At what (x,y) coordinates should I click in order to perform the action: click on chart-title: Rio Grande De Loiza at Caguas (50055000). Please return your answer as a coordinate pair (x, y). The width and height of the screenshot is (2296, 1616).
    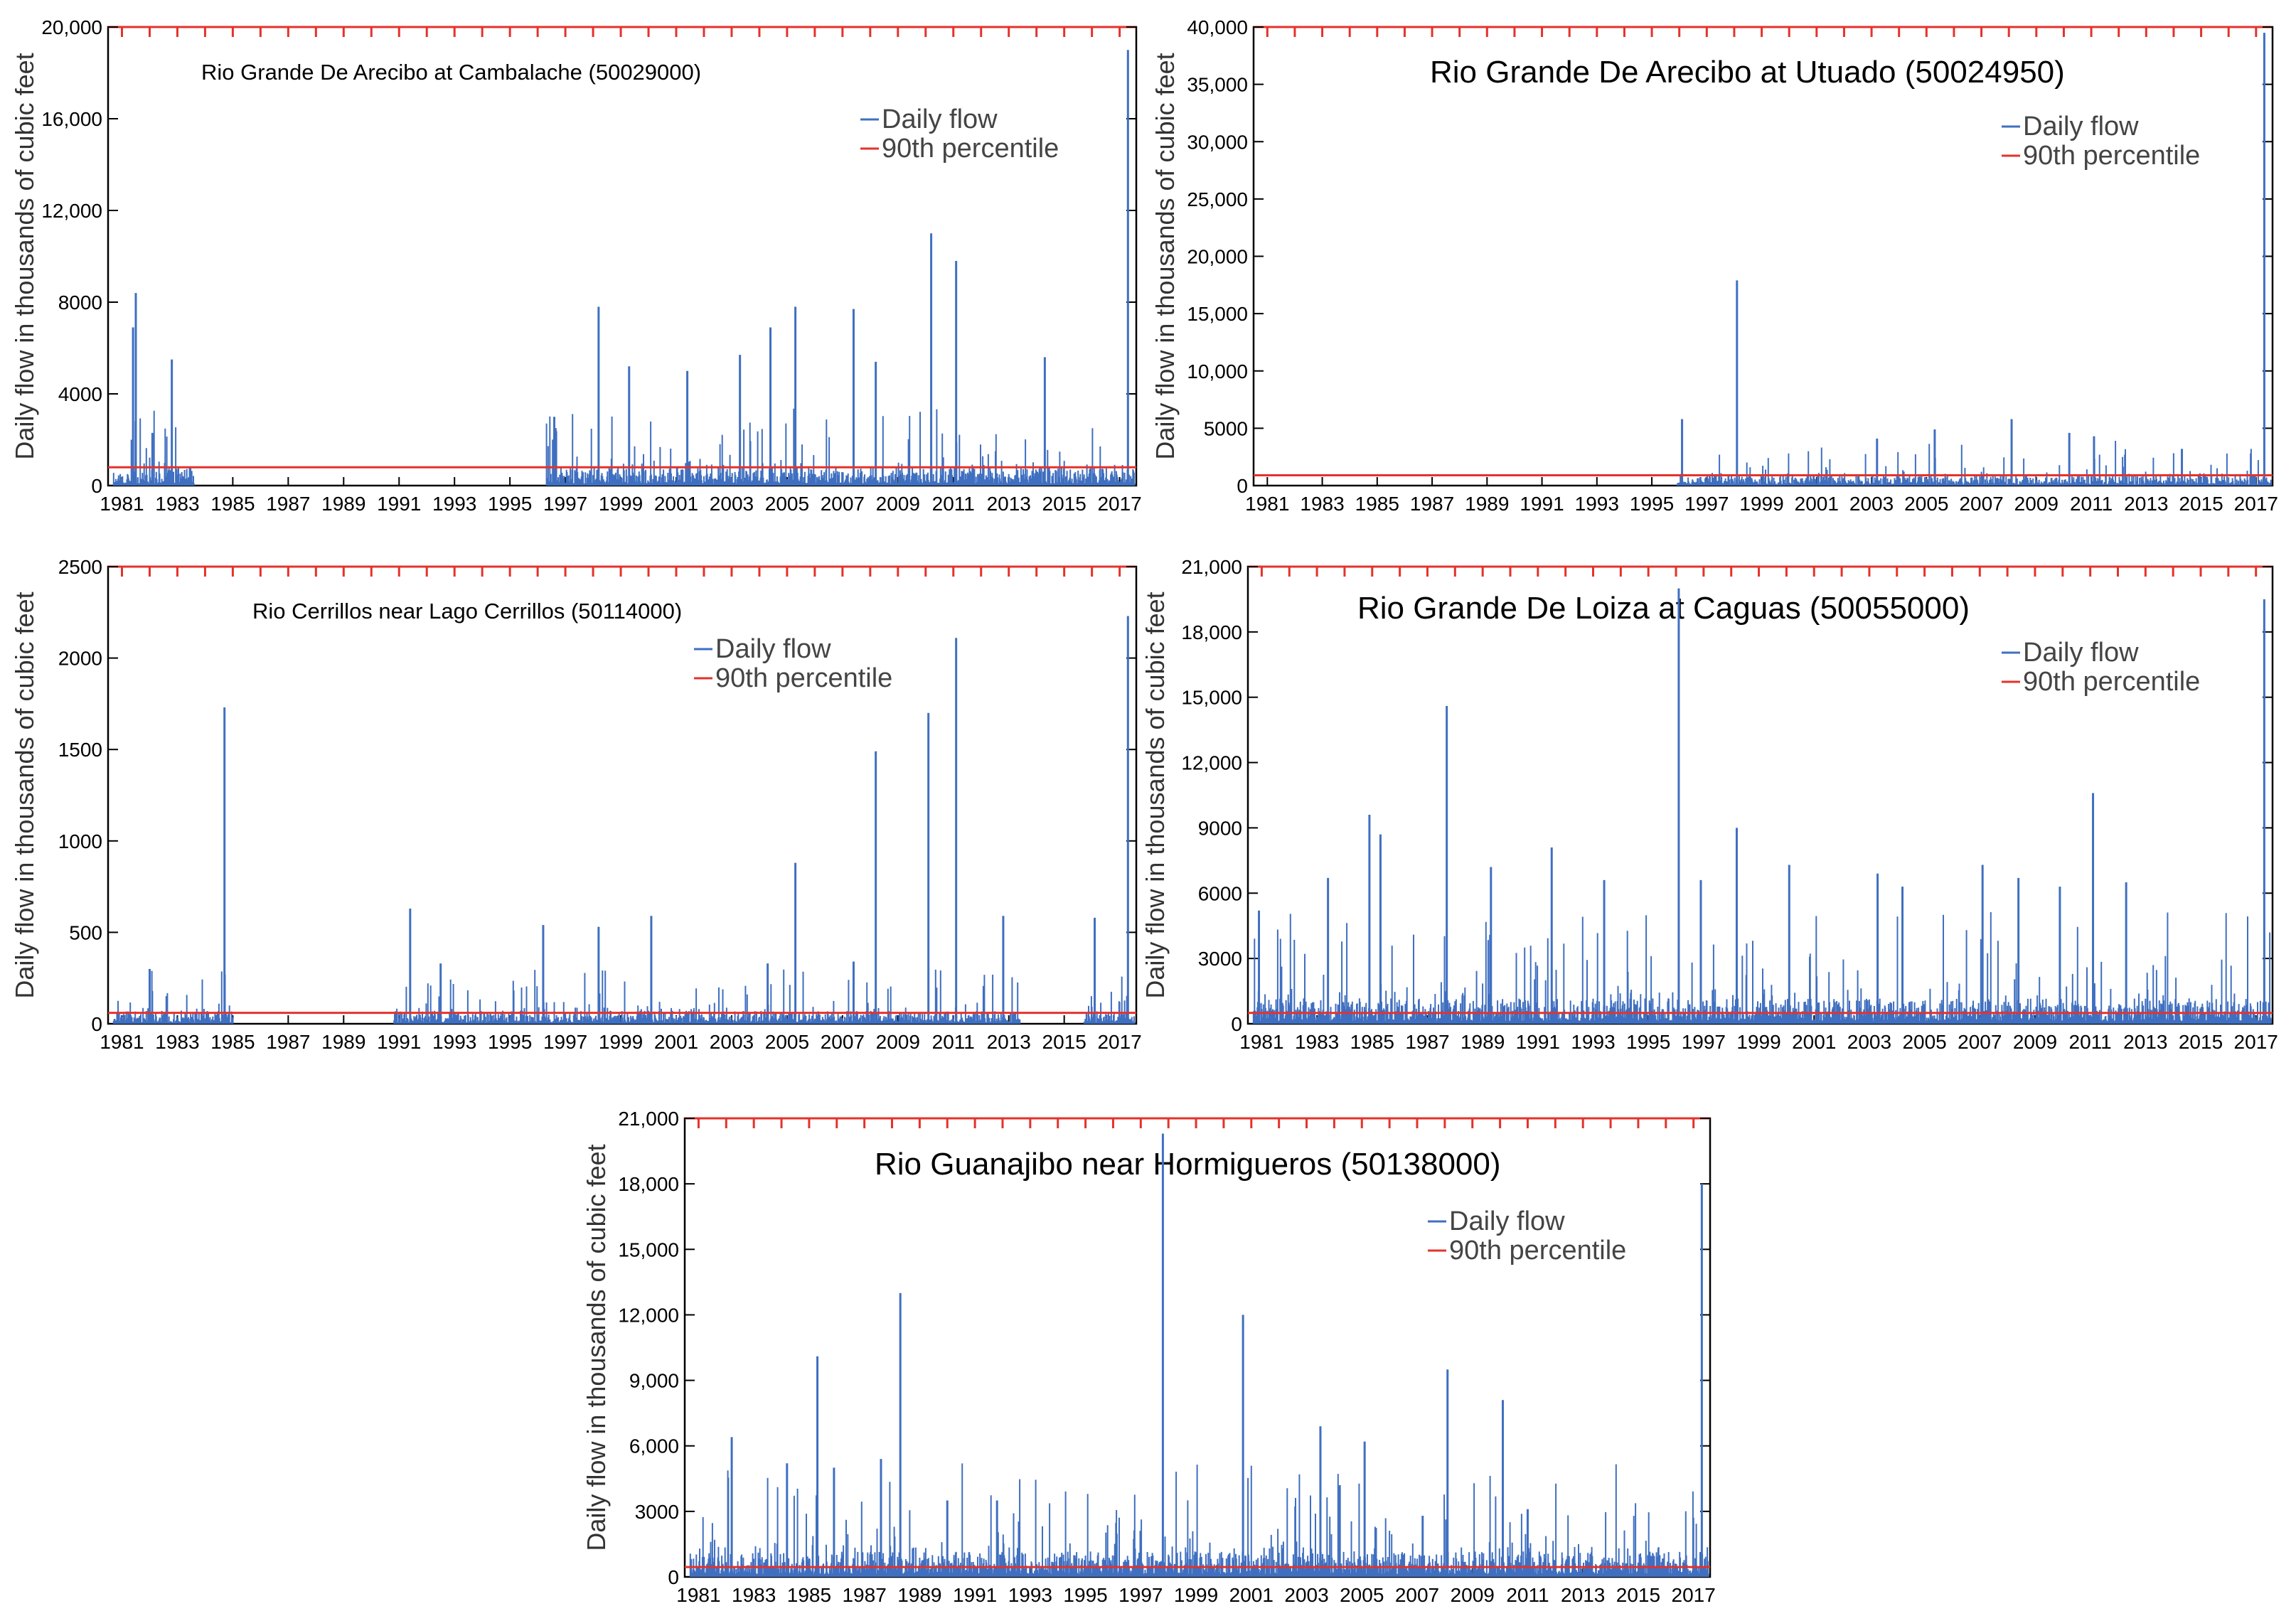
    Looking at the image, I should click on (1664, 608).